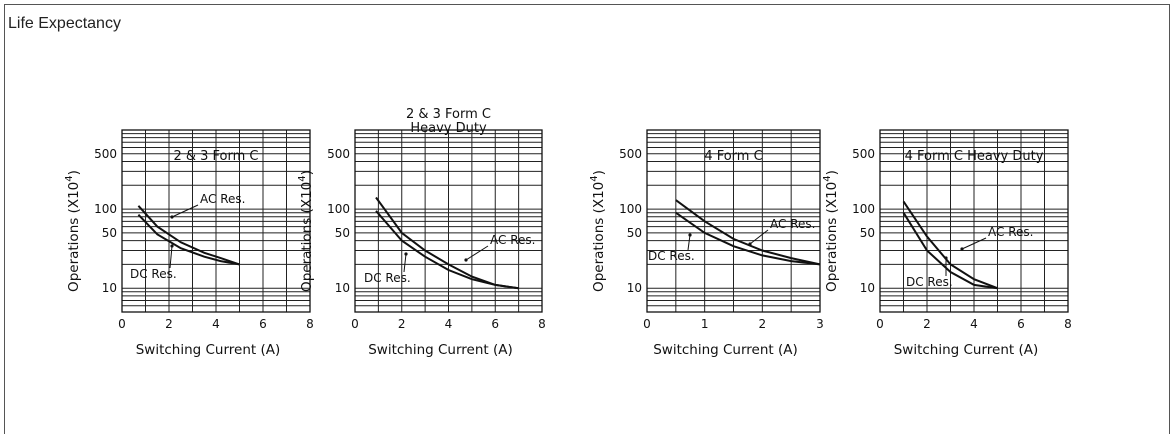 This screenshot has height=434, width=1175. I want to click on chart-title: Heavy Duty, so click(448, 128).